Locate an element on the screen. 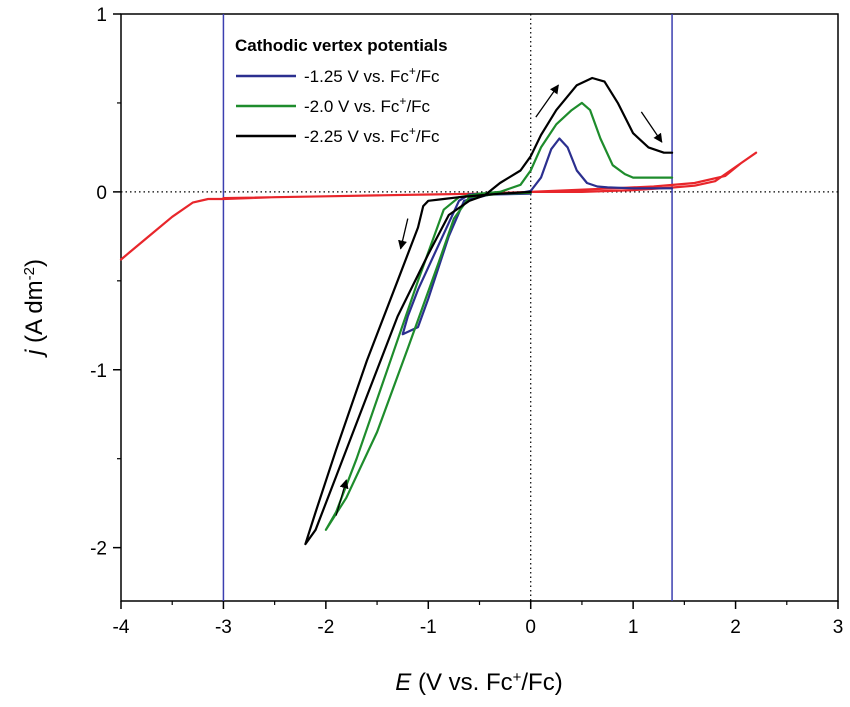 This screenshot has height=707, width=850. legend-label-2: -2.0 V vs. Fc+/Fc is located at coordinates (367, 105).